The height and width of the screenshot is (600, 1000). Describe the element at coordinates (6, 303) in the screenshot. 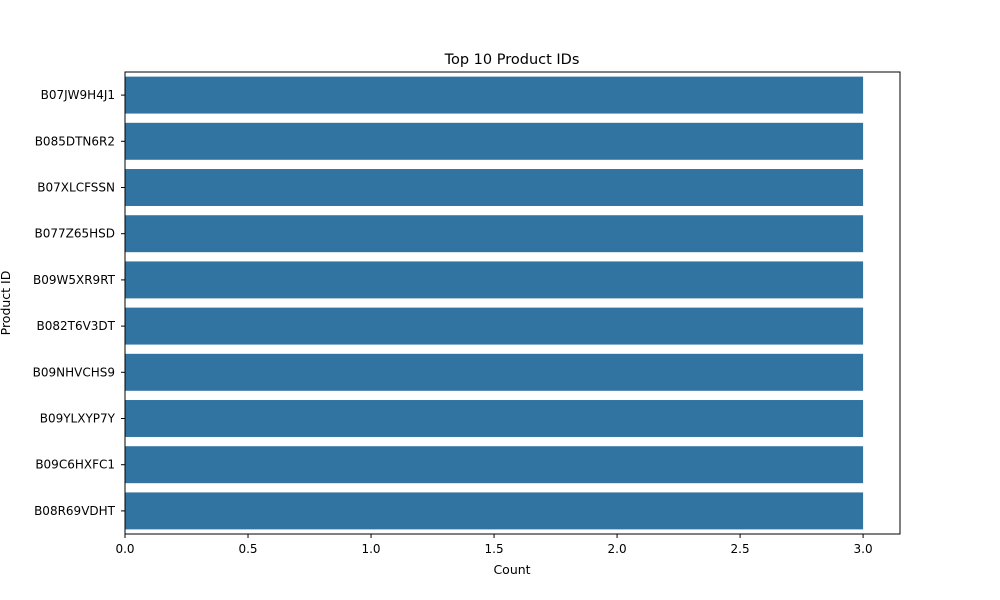

I see `y-axis-label: Product ID` at that location.